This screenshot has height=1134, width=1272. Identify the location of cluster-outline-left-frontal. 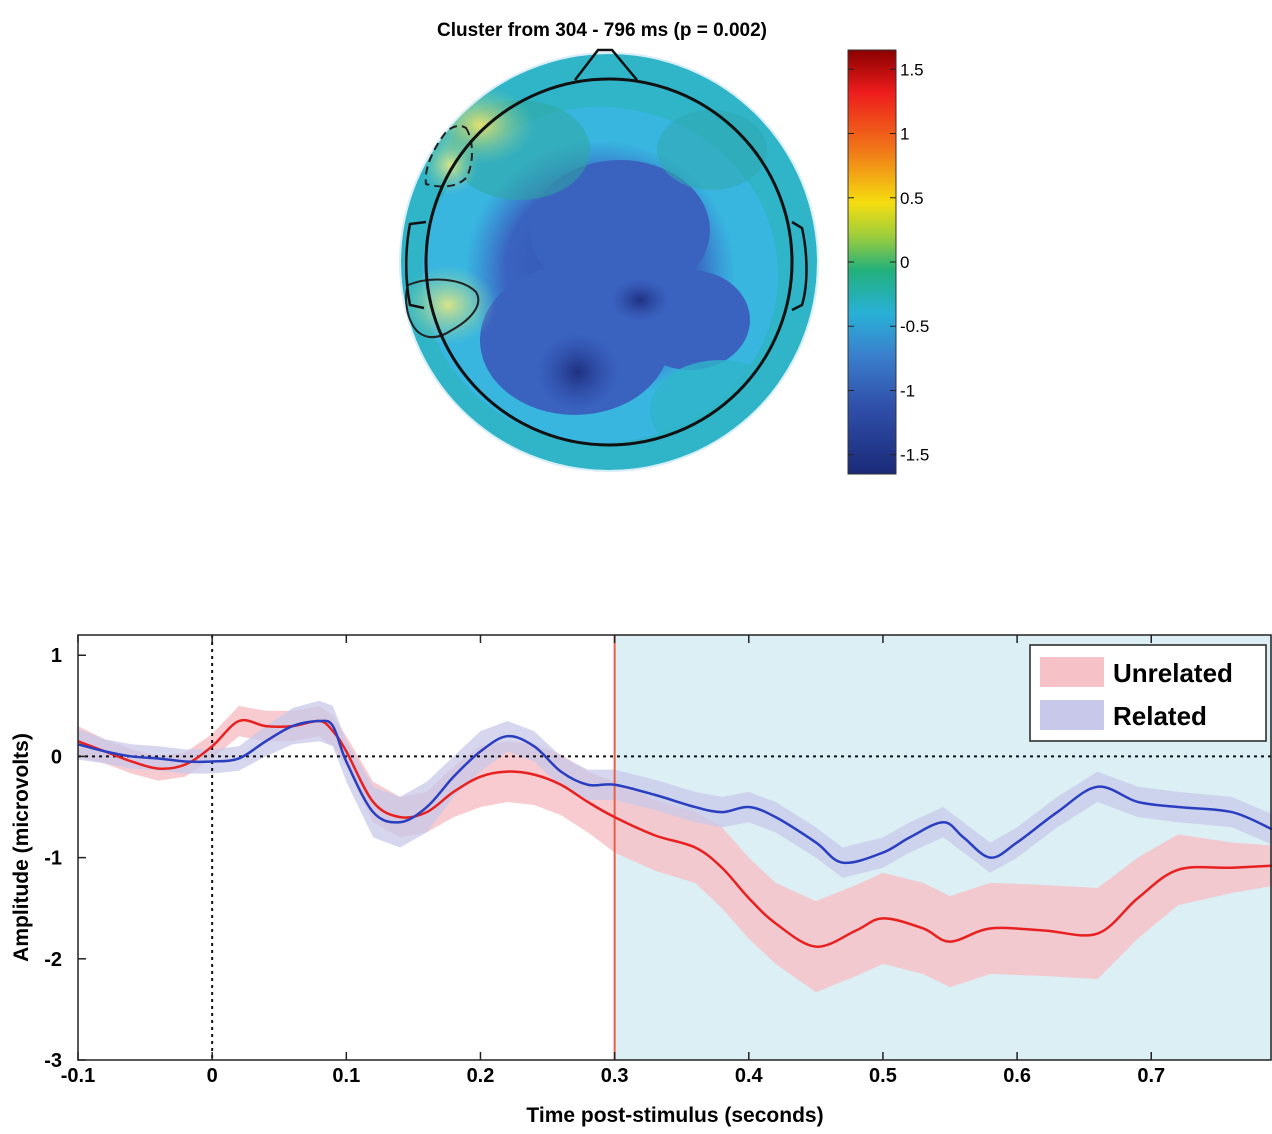
(448, 156).